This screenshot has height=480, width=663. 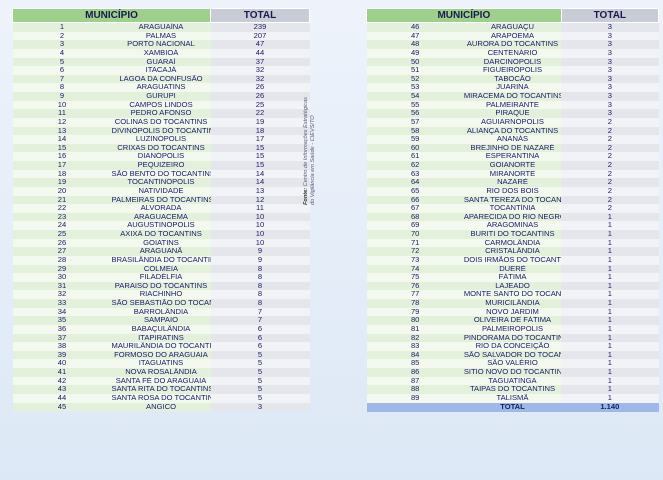 I want to click on row-municipio: AGUIARNÓPOLIS, so click(x=512, y=122).